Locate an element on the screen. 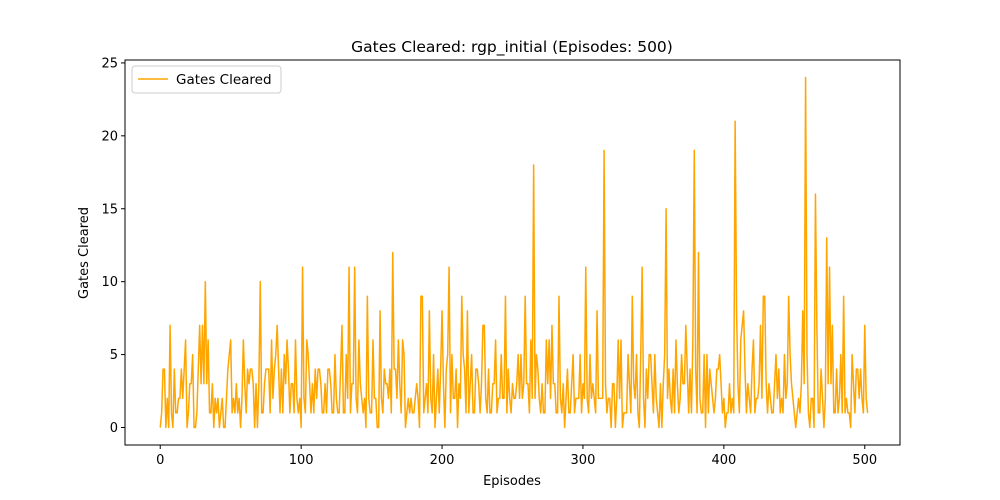 This screenshot has height=500, width=1000. y-tick-label: 5 is located at coordinates (114, 355).